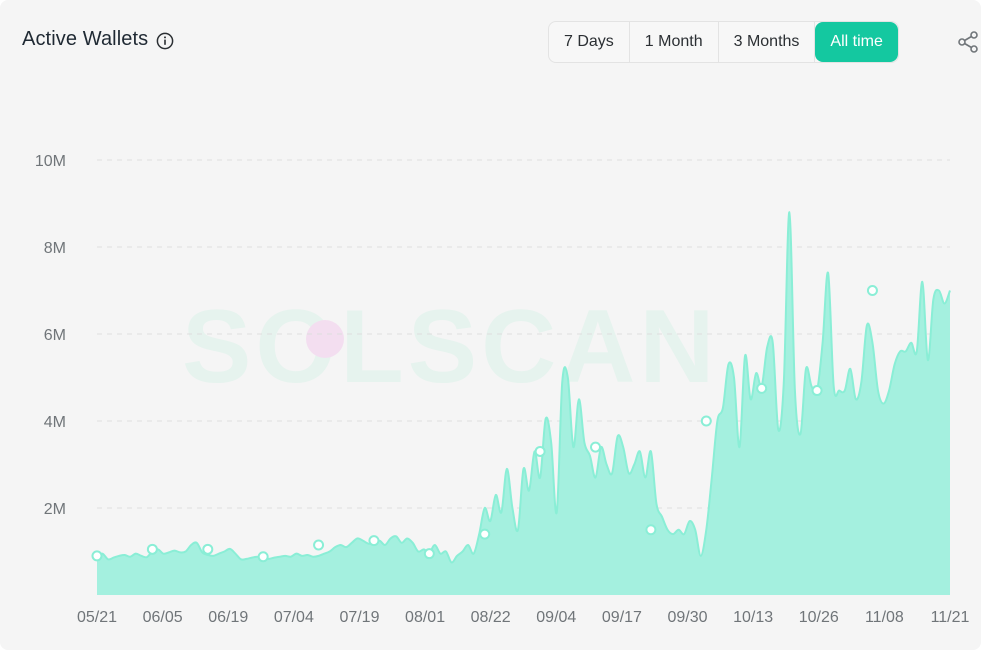 The height and width of the screenshot is (654, 981). I want to click on x-tick-label: 10/26, so click(819, 617).